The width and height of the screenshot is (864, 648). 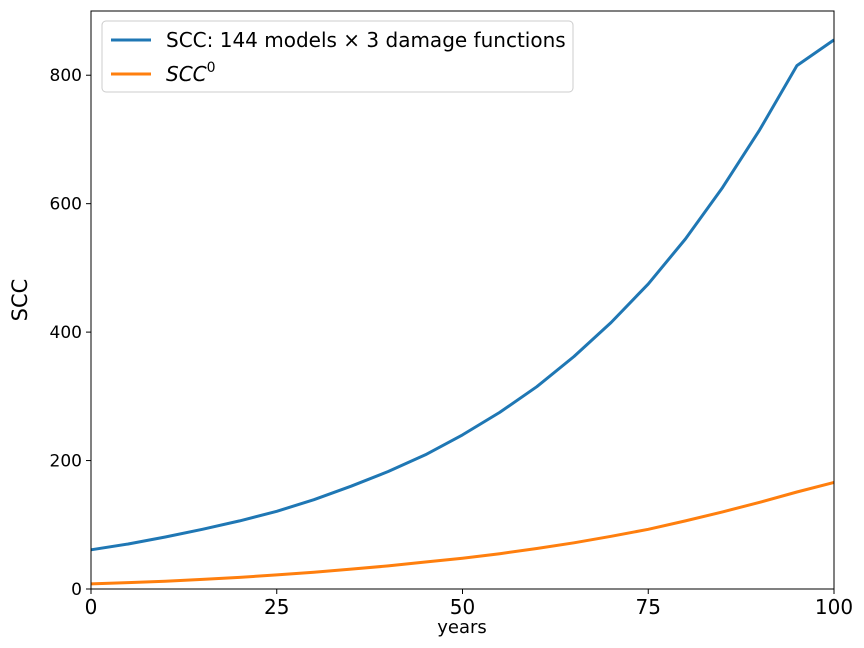 I want to click on y-axis-ticks: 0 200 400 600 800, so click(x=70, y=333).